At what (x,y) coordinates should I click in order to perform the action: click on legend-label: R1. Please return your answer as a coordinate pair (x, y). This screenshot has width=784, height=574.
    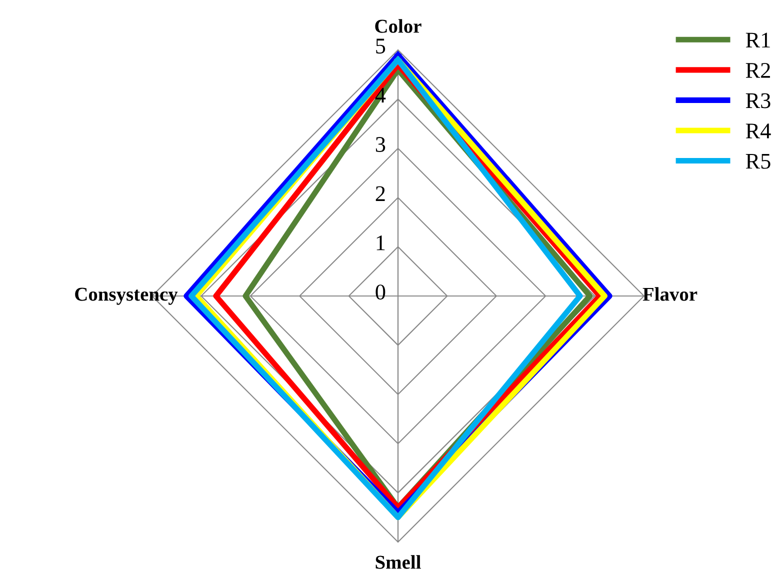
    Looking at the image, I should click on (758, 40).